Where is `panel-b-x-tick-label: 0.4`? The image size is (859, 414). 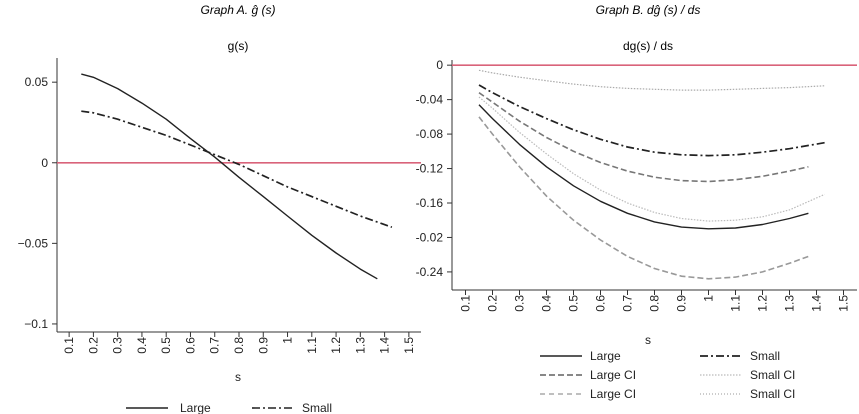 panel-b-x-tick-label: 0.4 is located at coordinates (547, 303).